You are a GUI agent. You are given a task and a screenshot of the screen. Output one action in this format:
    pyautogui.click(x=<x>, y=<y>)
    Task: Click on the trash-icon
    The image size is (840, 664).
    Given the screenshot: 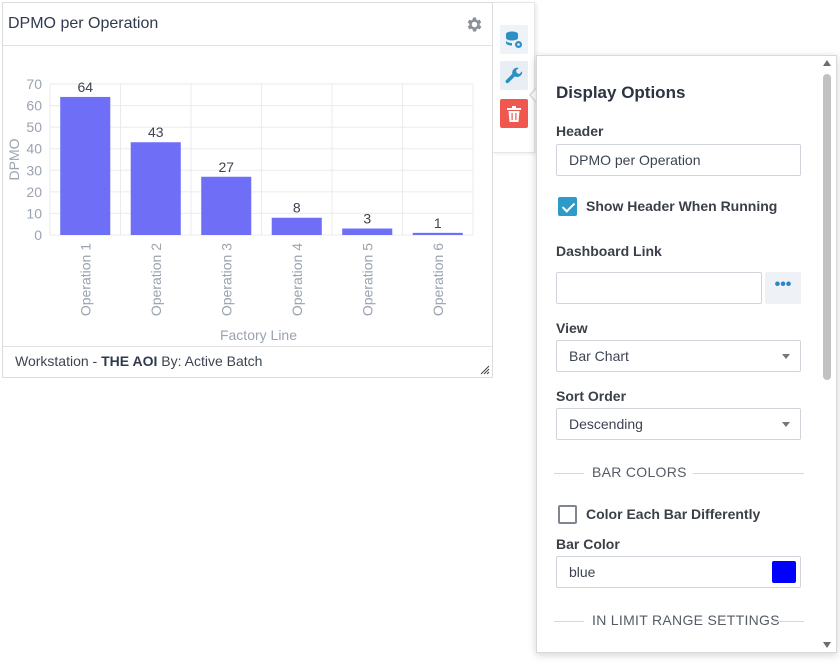 What is the action you would take?
    pyautogui.click(x=514, y=113)
    